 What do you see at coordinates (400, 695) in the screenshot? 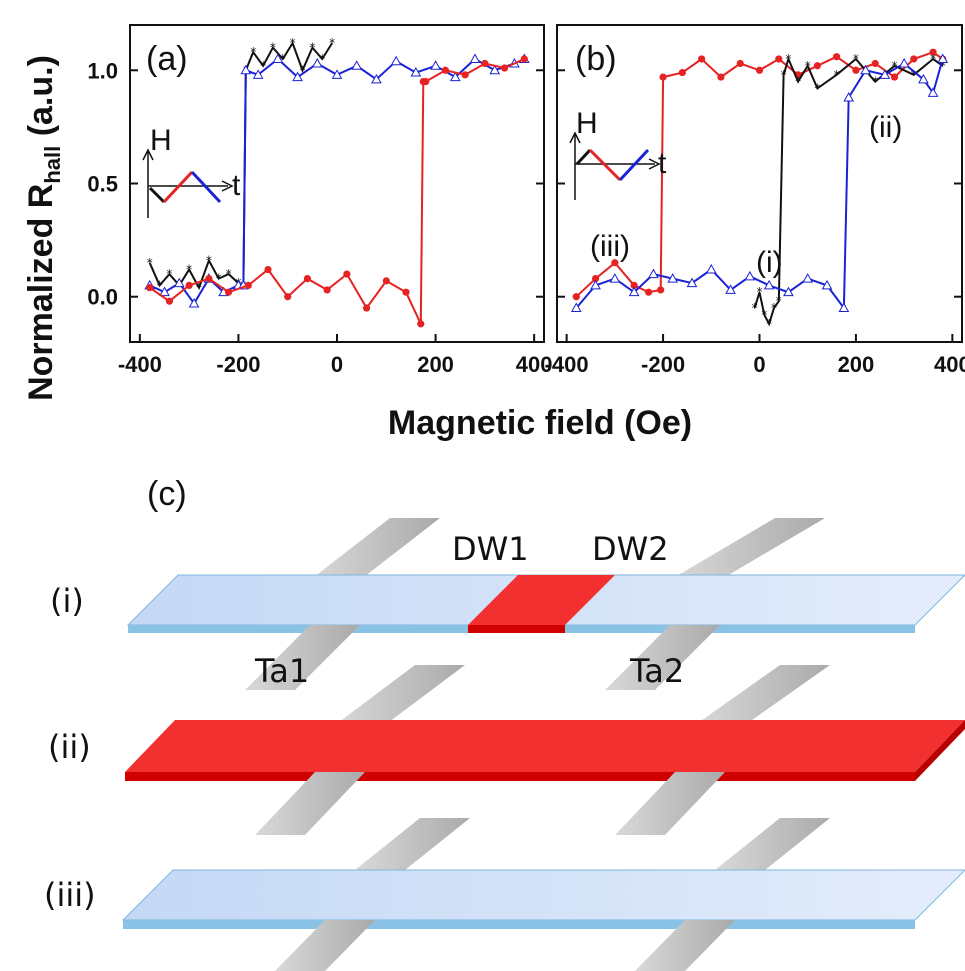
I see `electrode-ii-1-back` at bounding box center [400, 695].